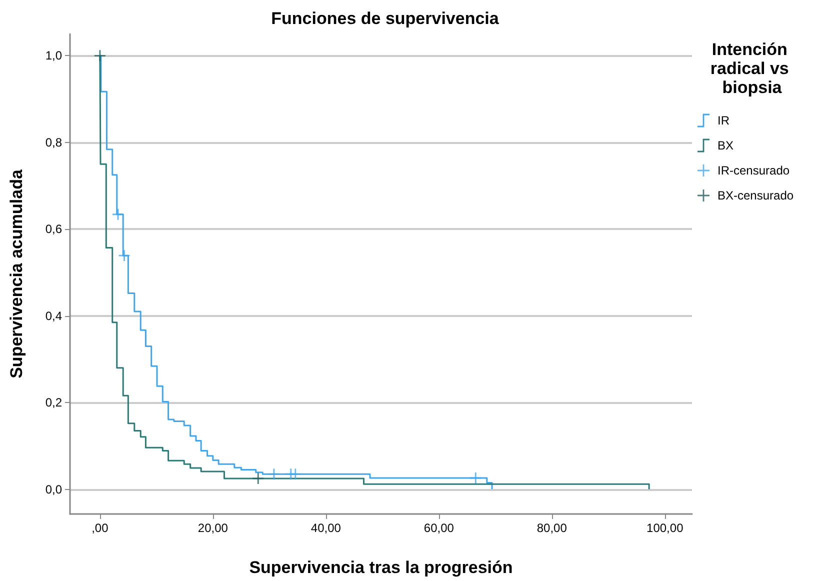 The height and width of the screenshot is (581, 813). What do you see at coordinates (756, 195) in the screenshot?
I see `legend-label: BX-censurado` at bounding box center [756, 195].